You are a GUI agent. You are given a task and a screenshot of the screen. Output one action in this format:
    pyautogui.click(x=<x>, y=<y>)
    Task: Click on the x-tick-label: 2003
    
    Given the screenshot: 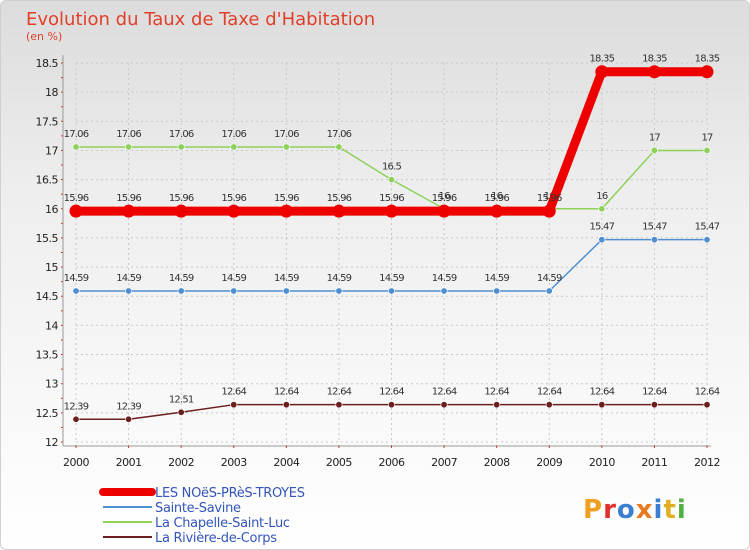 What is the action you would take?
    pyautogui.click(x=234, y=462)
    